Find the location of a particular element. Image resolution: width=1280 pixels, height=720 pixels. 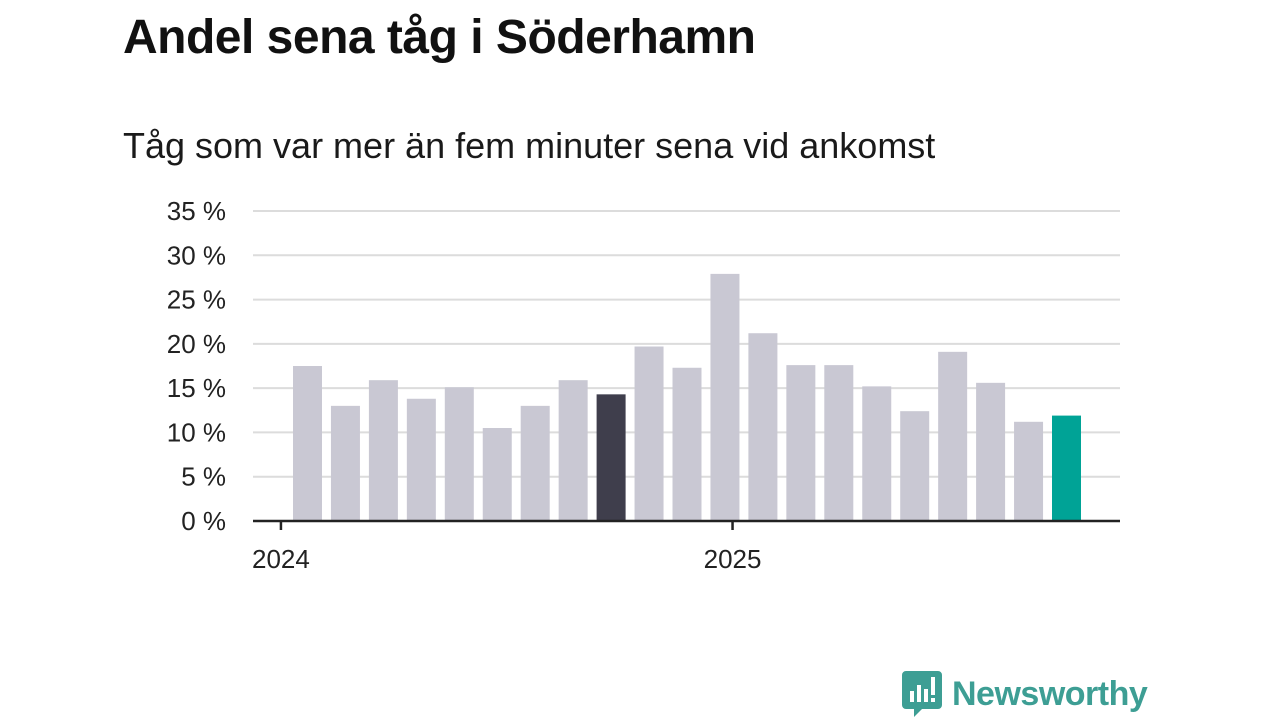

x-axis-ticks: 2024 2025 is located at coordinates (506, 547).